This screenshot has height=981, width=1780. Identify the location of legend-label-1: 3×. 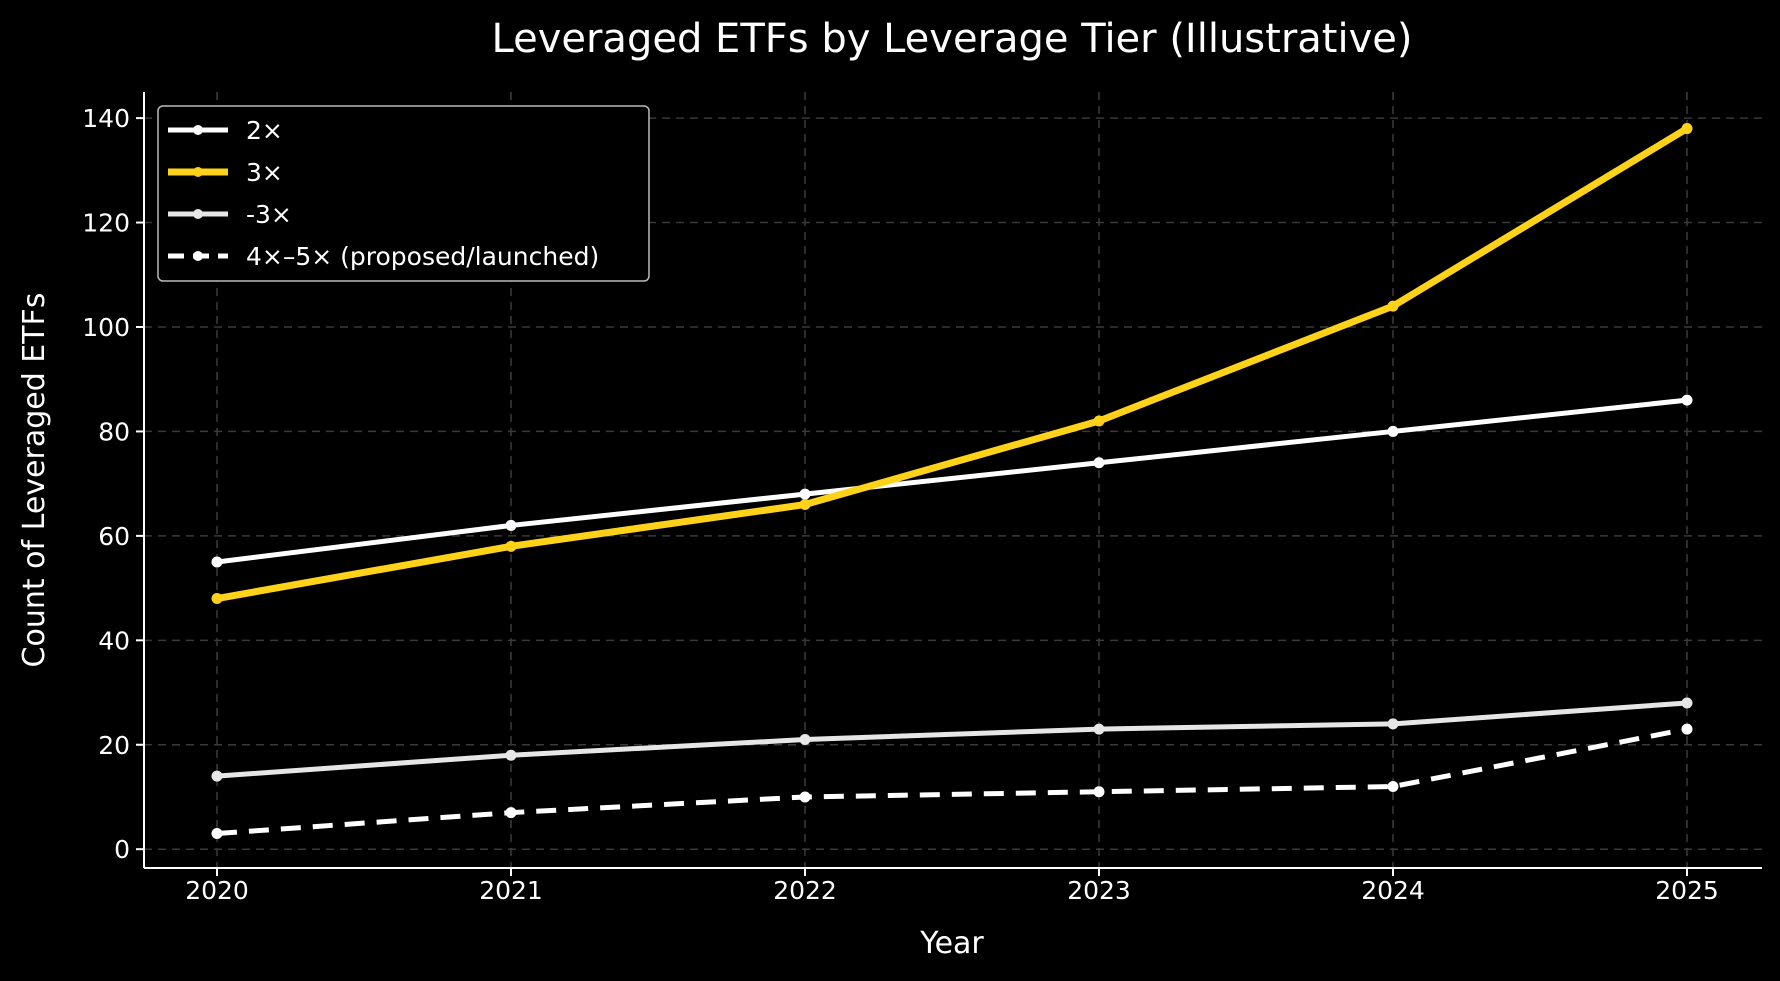
(264, 172).